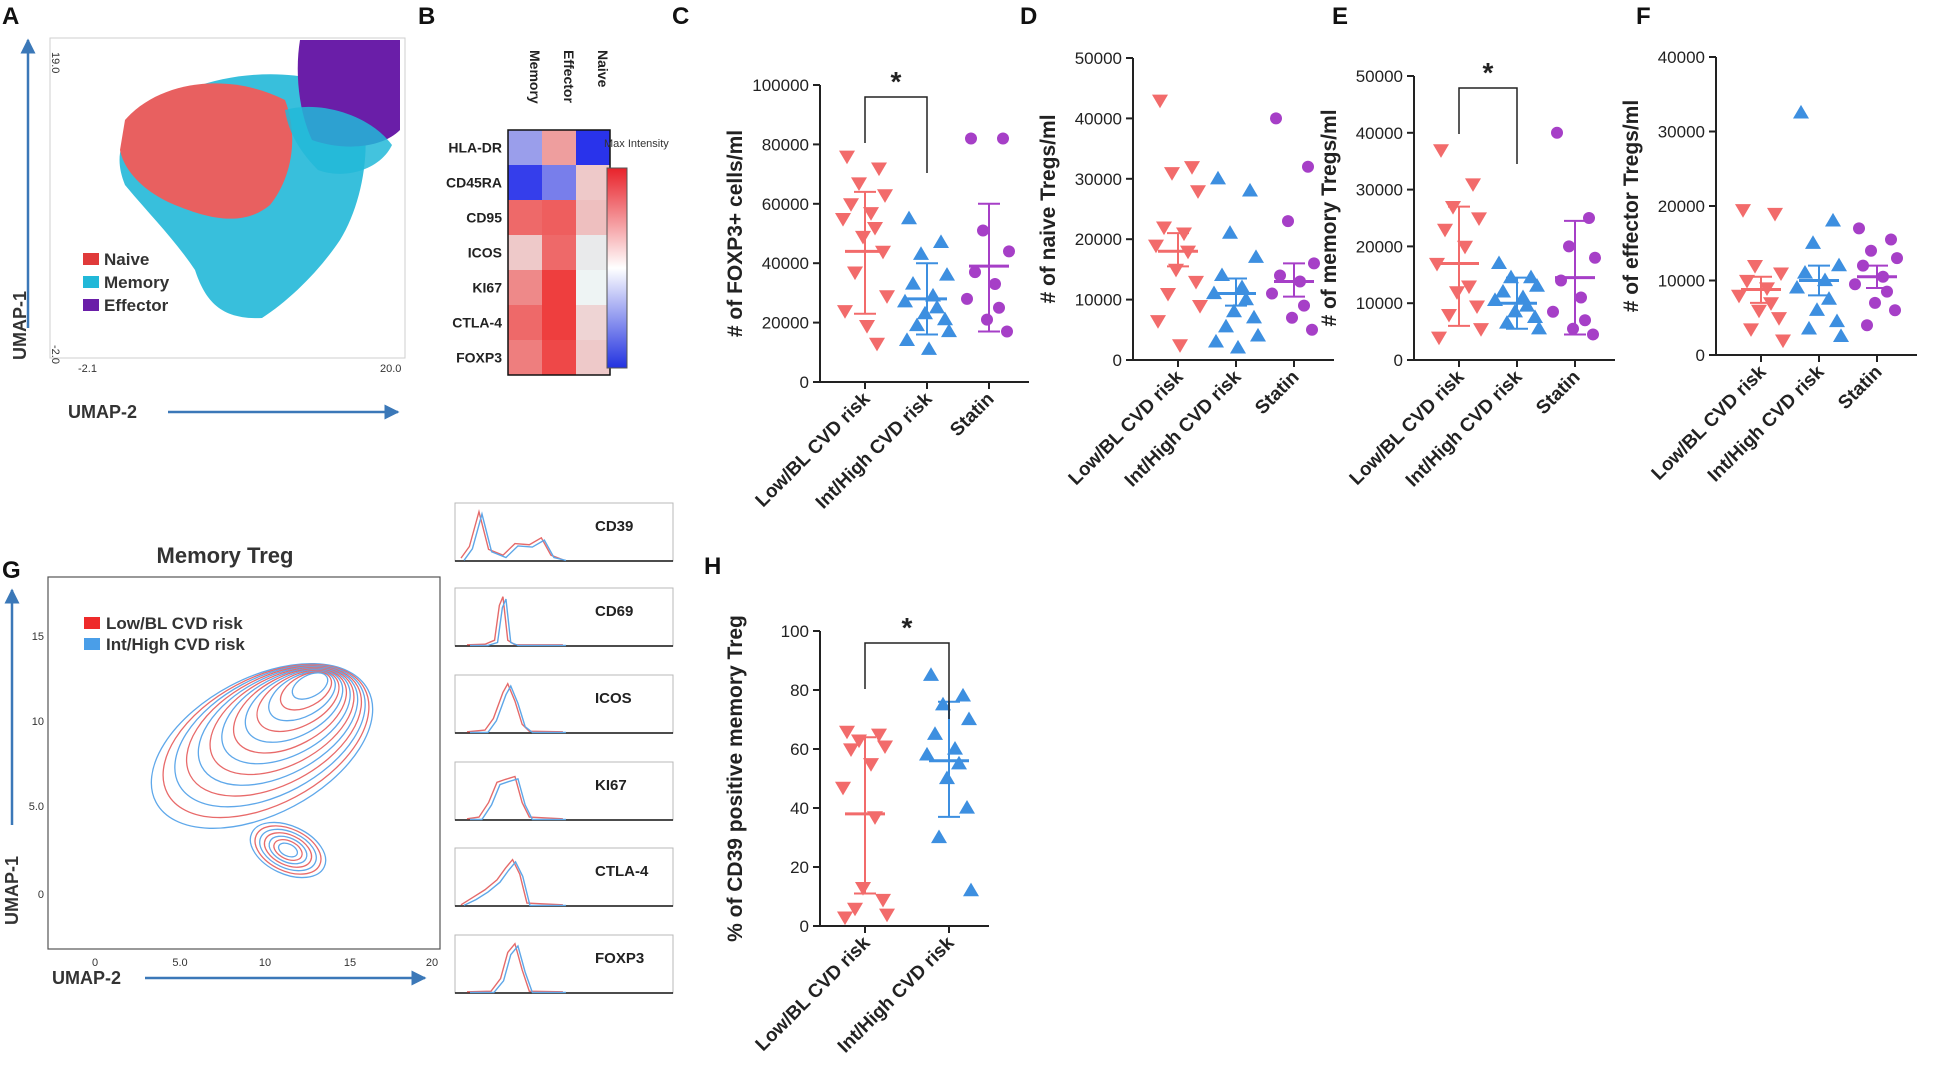 The width and height of the screenshot is (1949, 1089). Describe the element at coordinates (735, 233) in the screenshot. I see `y-axis-label: # of FOXP3+ cells/ml` at that location.